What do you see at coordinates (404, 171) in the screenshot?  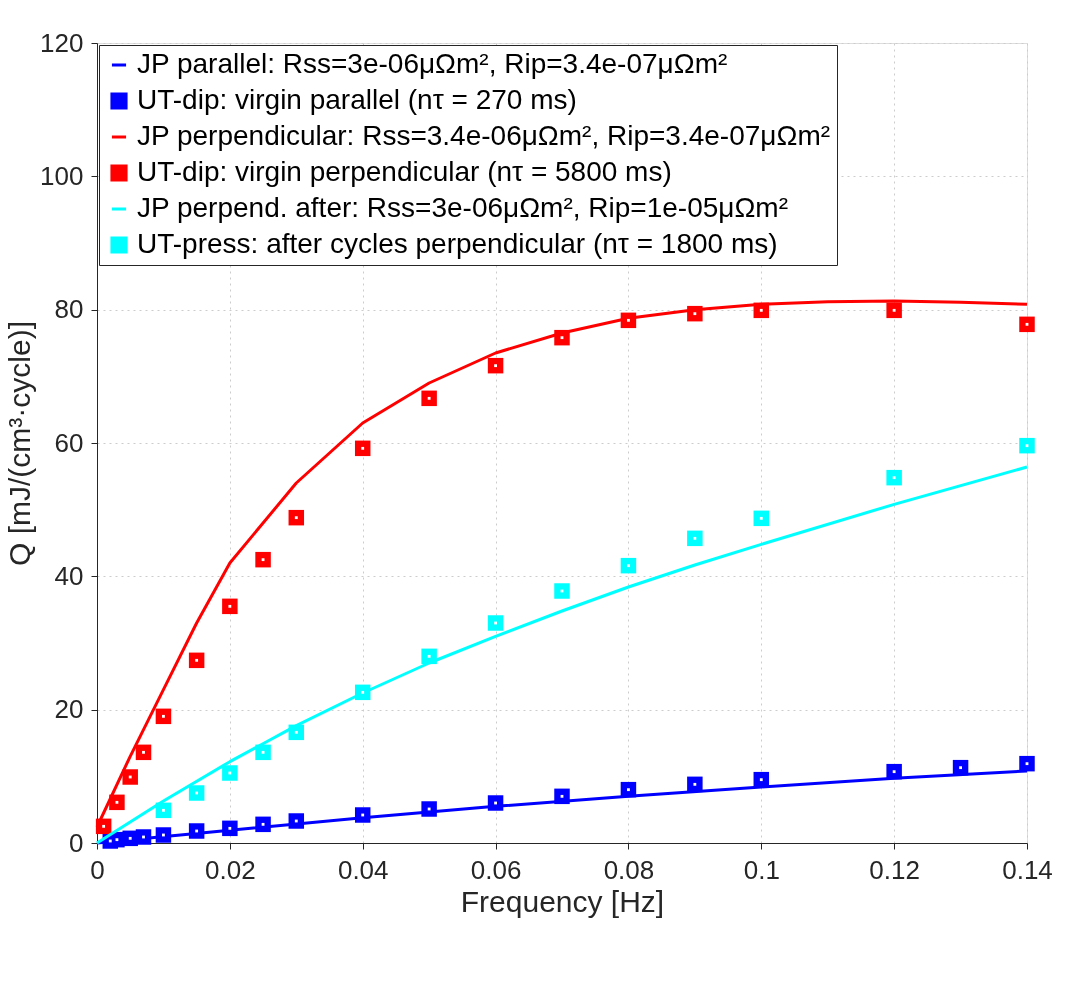 I see `legend-label: UT-dip: virgin perpendicular (nτ = 5800 ms)` at bounding box center [404, 171].